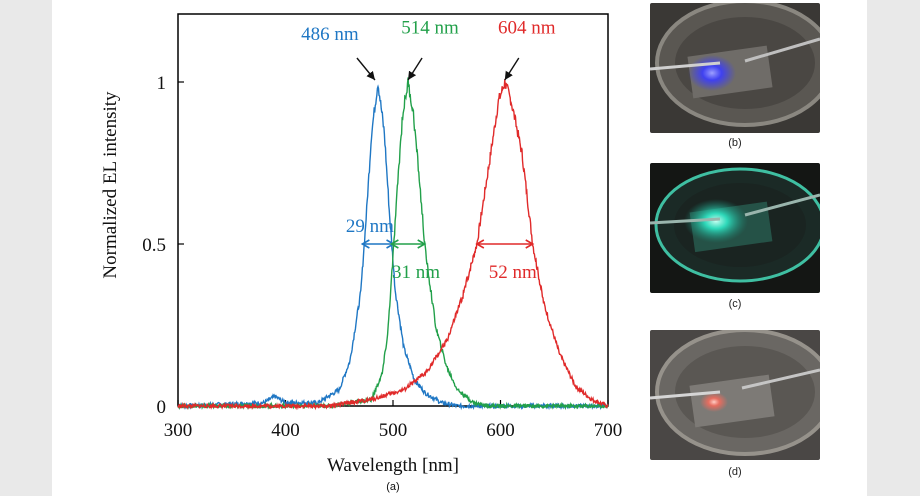 The height and width of the screenshot is (496, 920). Describe the element at coordinates (392, 487) in the screenshot. I see `panel-label-a: (a)` at that location.